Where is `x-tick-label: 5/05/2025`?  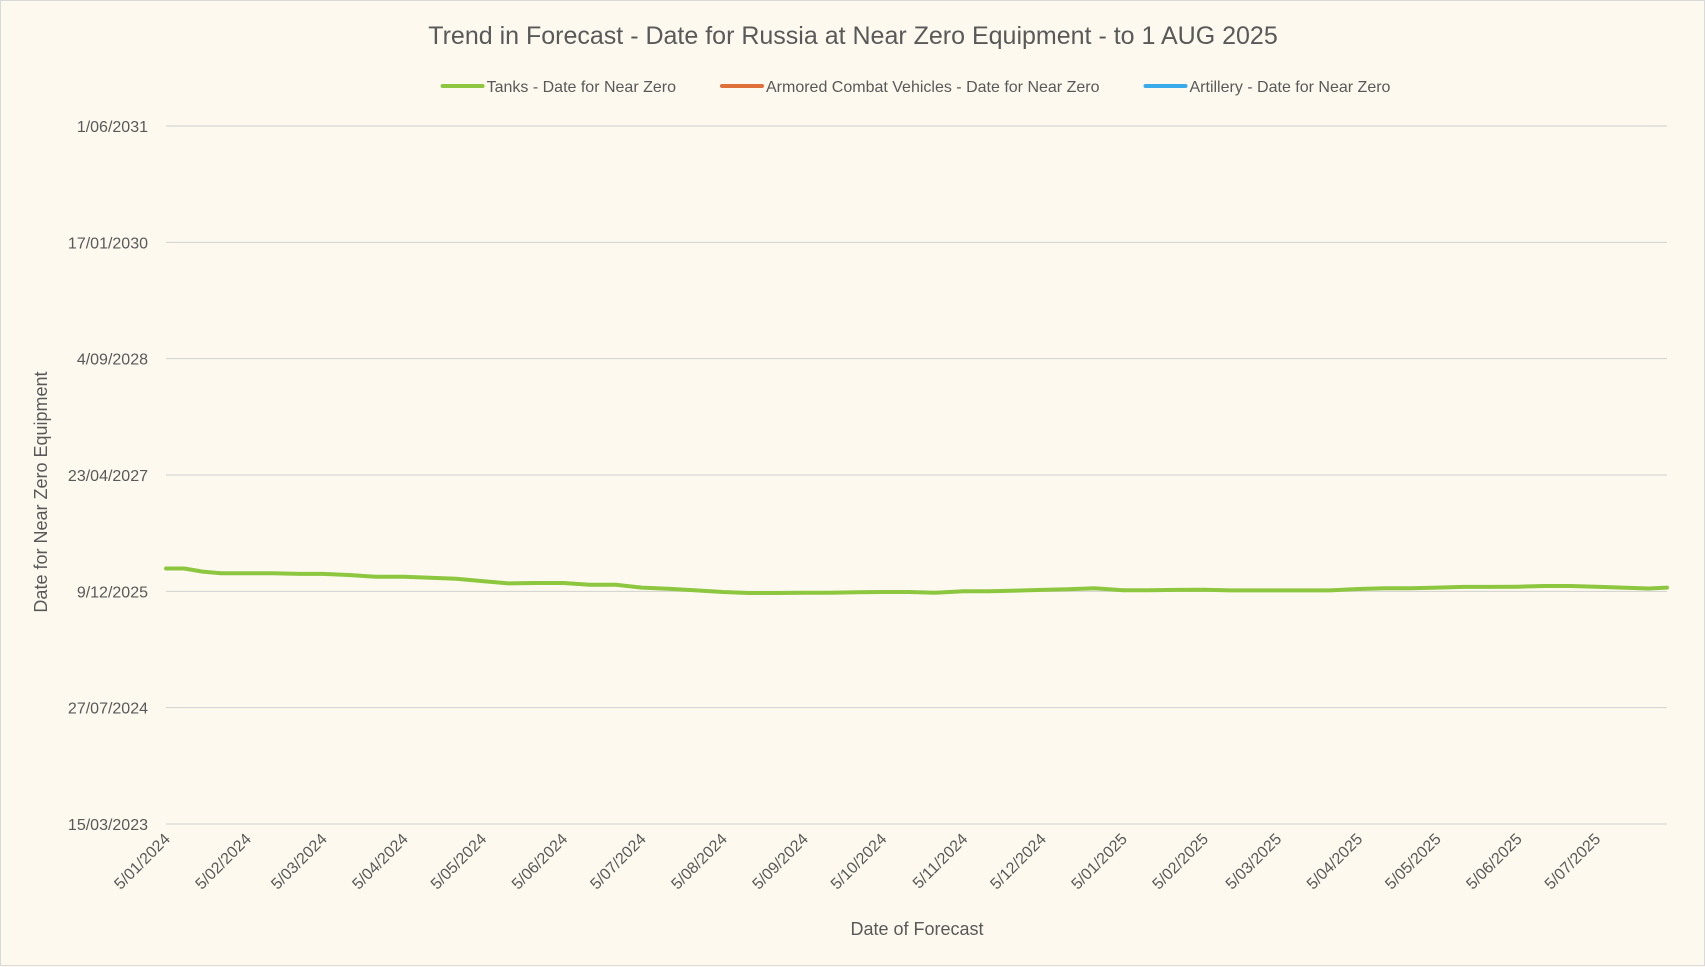
x-tick-label: 5/05/2025 is located at coordinates (1413, 862).